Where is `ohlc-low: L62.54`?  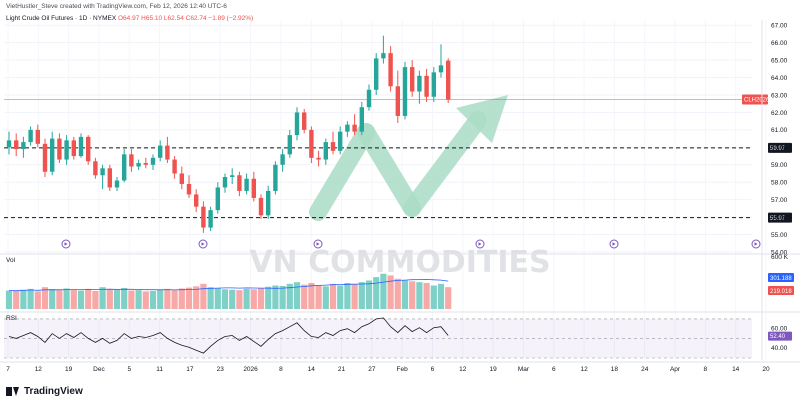 ohlc-low: L62.54 is located at coordinates (173, 18).